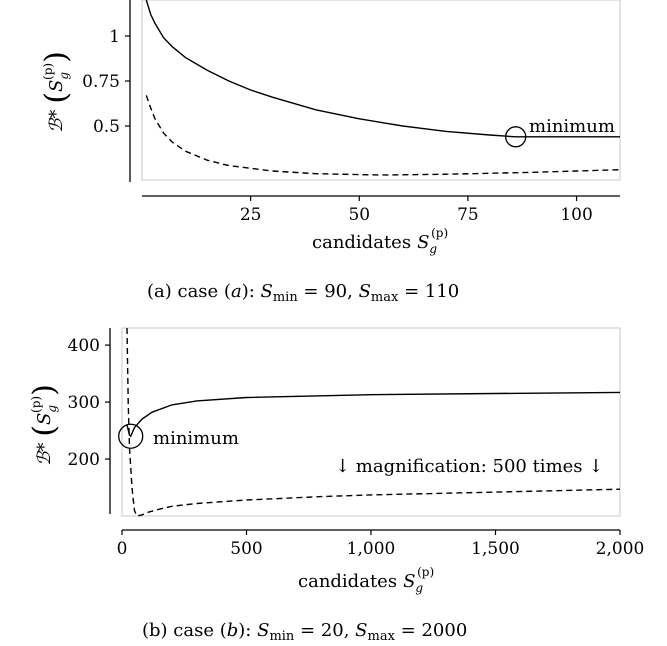 This screenshot has width=667, height=646. What do you see at coordinates (495, 549) in the screenshot?
I see `x-tick-label: 1,500` at bounding box center [495, 549].